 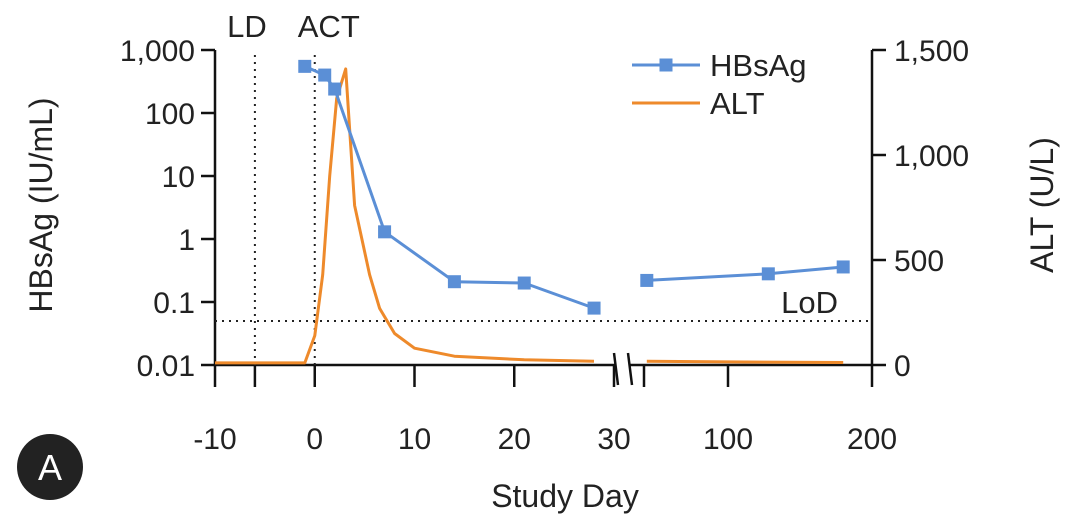 What do you see at coordinates (1042, 205) in the screenshot?
I see `y-axis-right-title: ALT (U/L)` at bounding box center [1042, 205].